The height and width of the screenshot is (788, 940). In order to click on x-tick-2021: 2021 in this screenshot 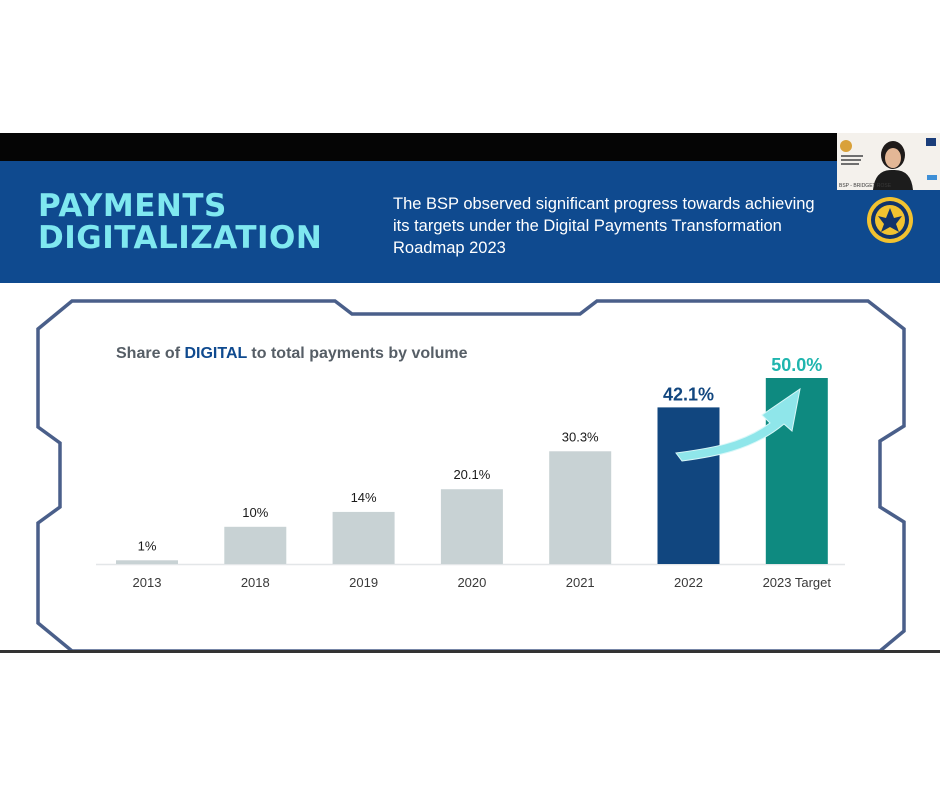, I will do `click(580, 582)`.